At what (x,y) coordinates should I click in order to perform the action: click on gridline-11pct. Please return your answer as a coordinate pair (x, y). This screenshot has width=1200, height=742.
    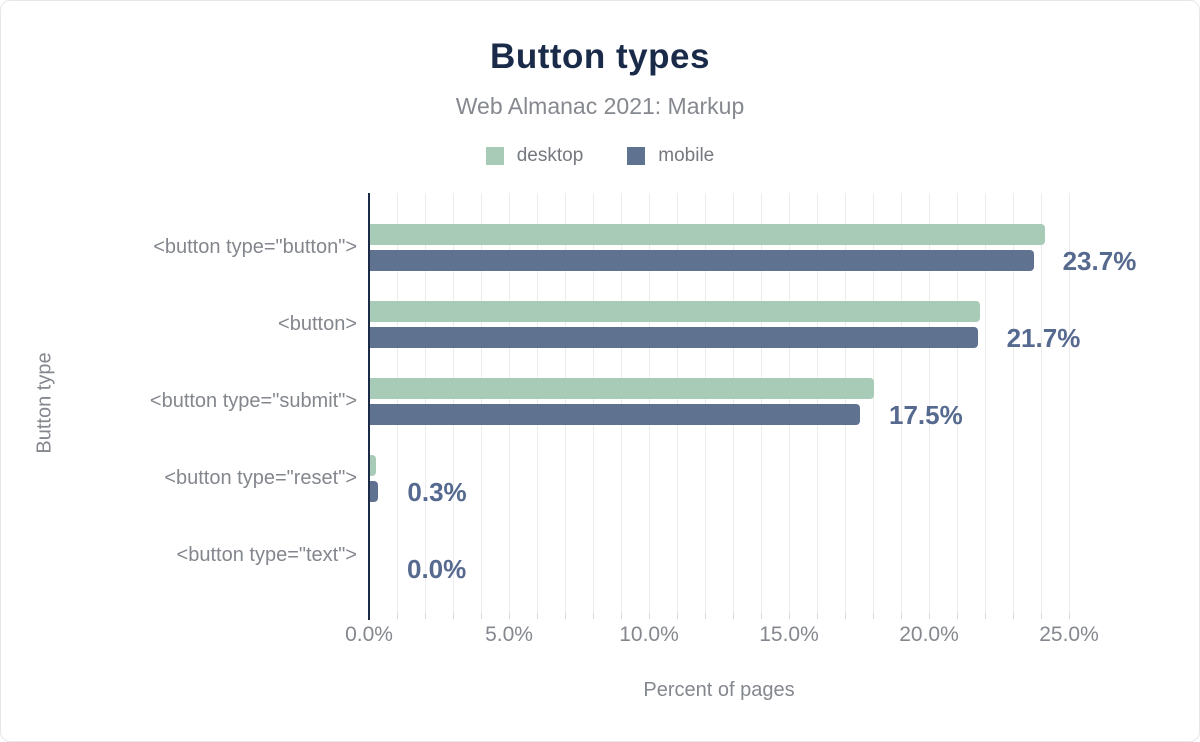
    Looking at the image, I should click on (677, 403).